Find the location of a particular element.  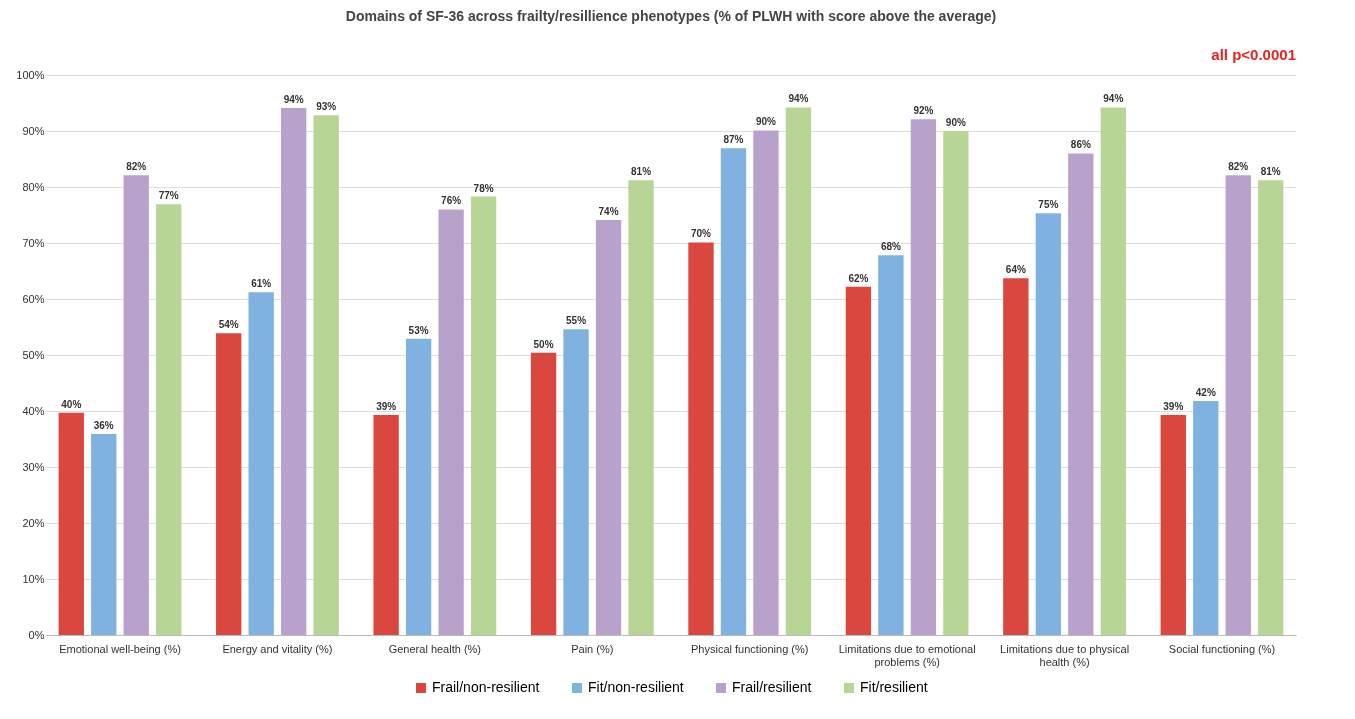

y-tick-label: 10% is located at coordinates (33, 578).